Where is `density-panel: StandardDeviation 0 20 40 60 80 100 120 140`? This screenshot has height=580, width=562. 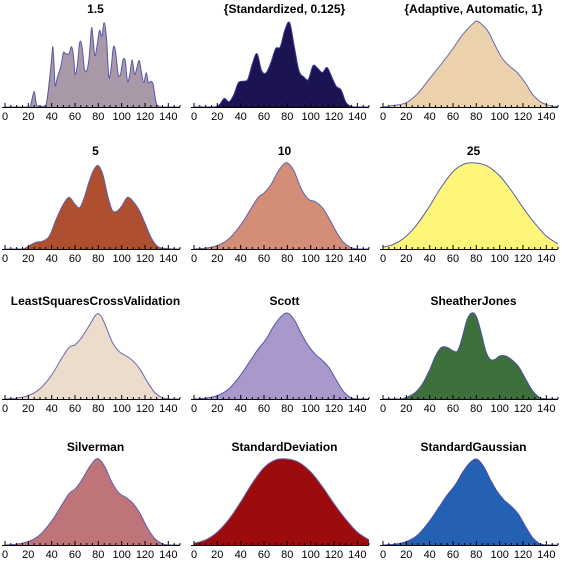
density-panel: StandardDeviation 0 20 40 60 80 100 120 140 is located at coordinates (284, 509).